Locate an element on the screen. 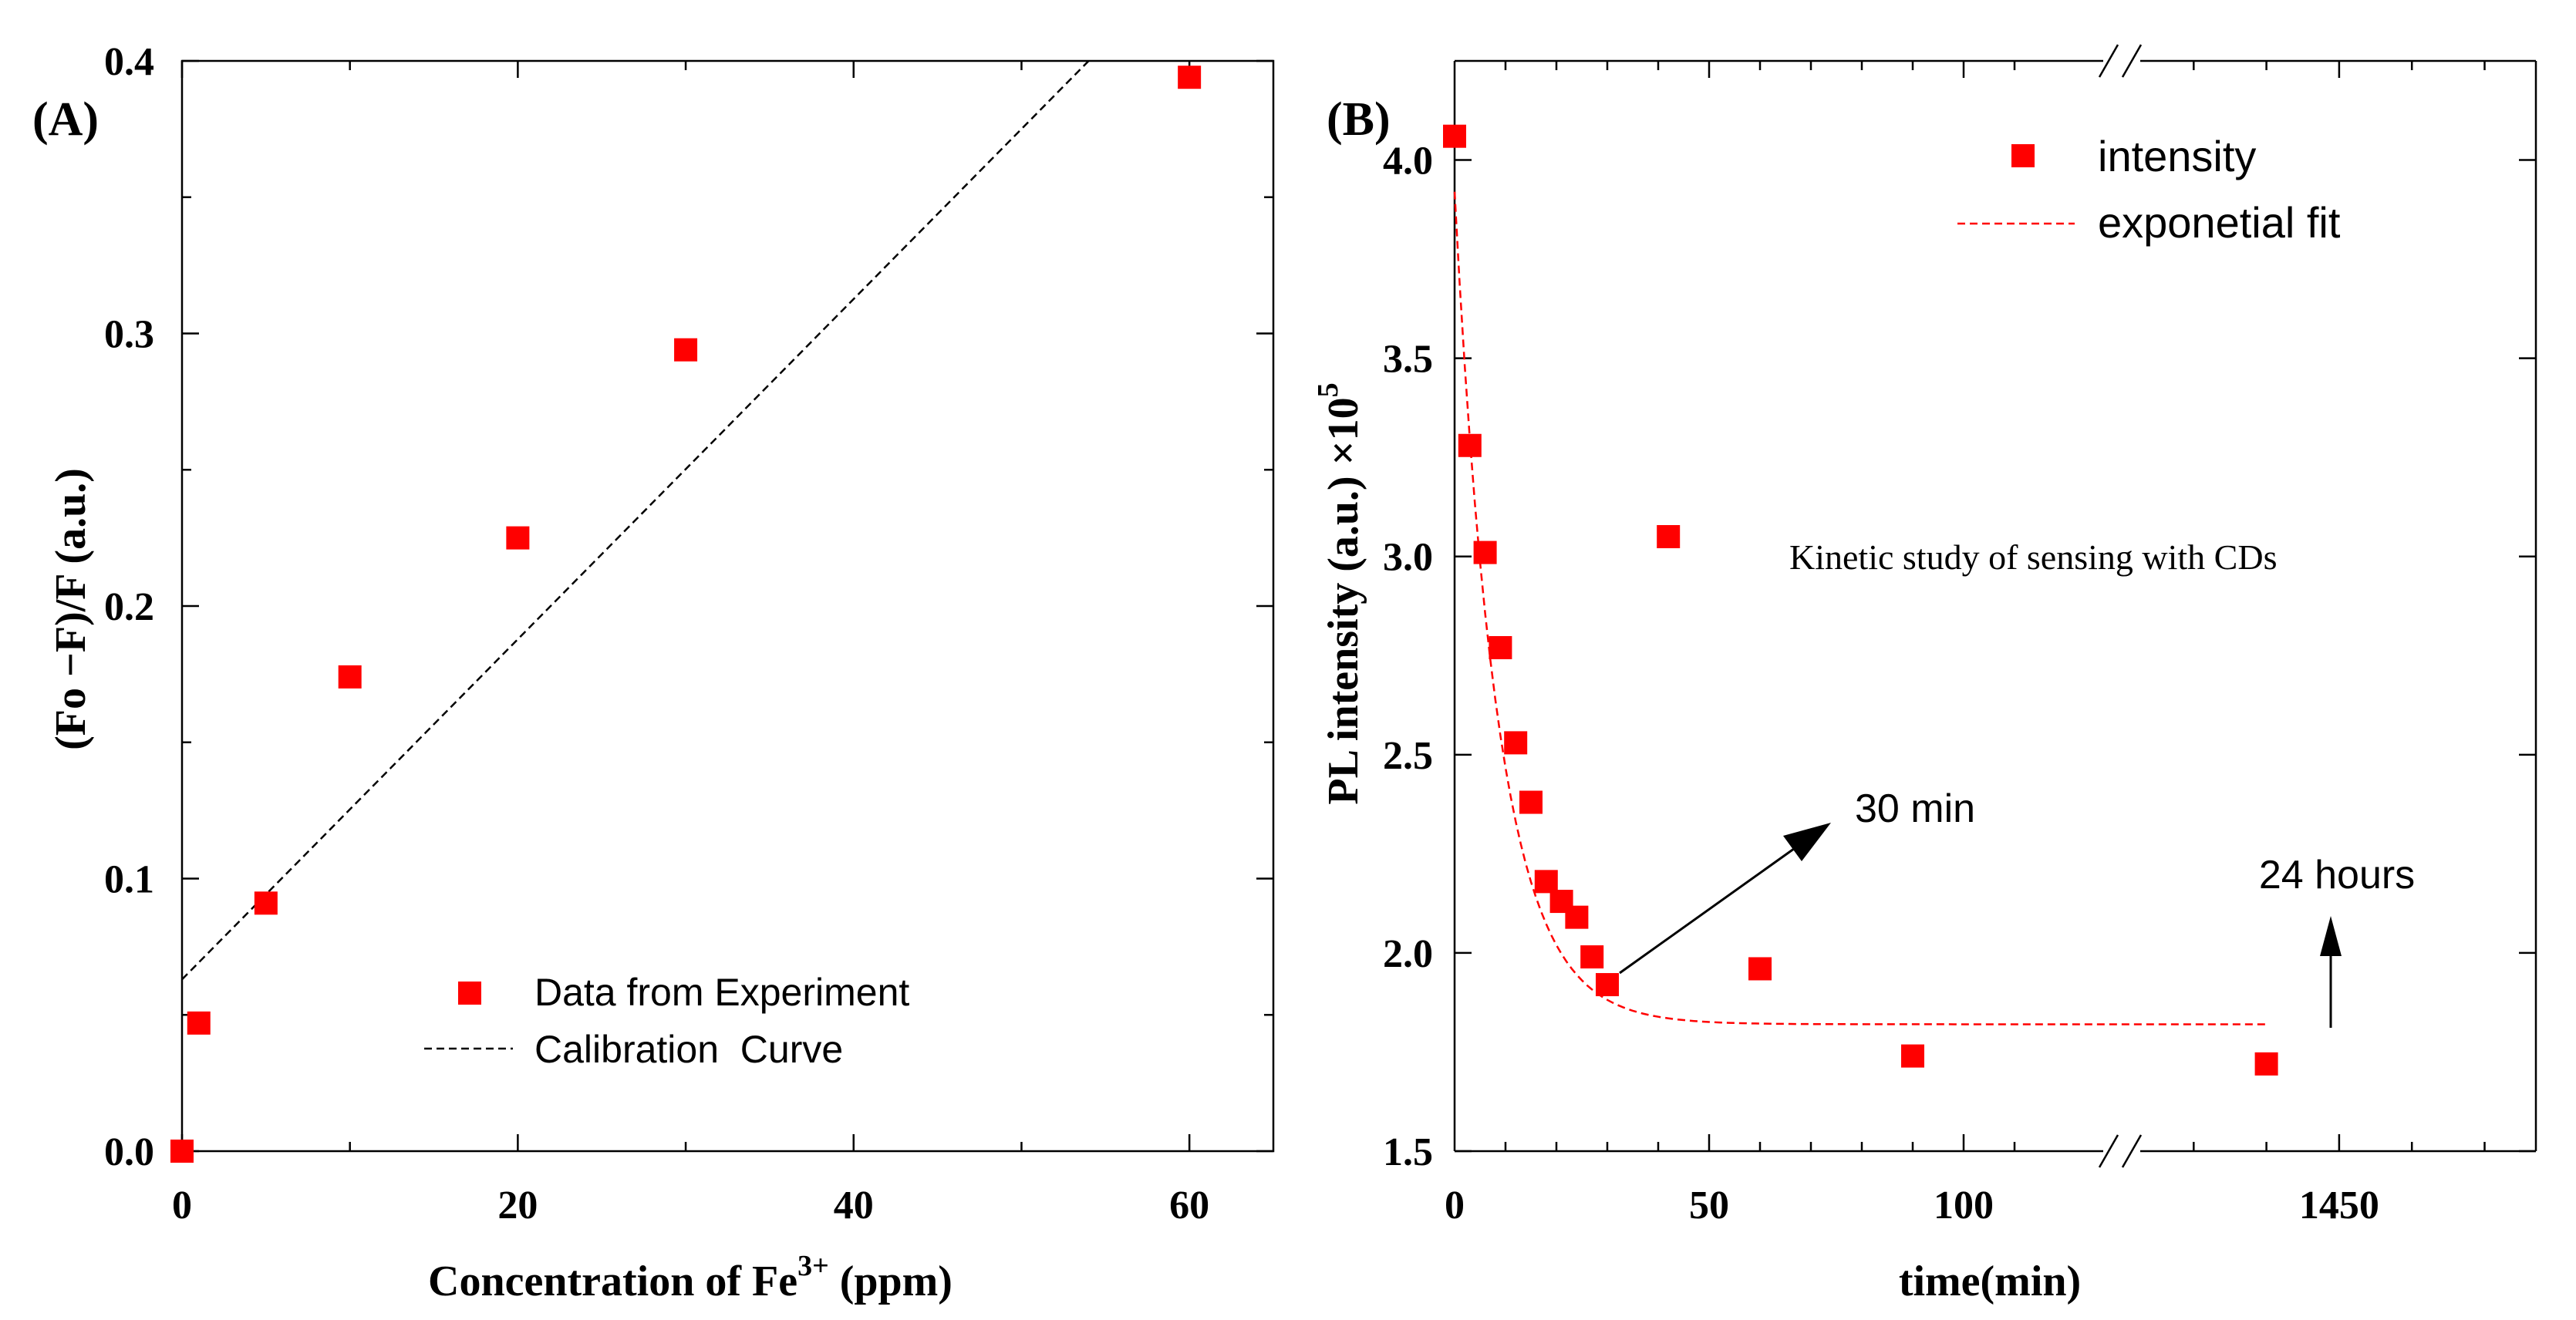 Image resolution: width=2576 pixels, height=1320 pixels. legend-marker-data-from-experiment is located at coordinates (469, 993).